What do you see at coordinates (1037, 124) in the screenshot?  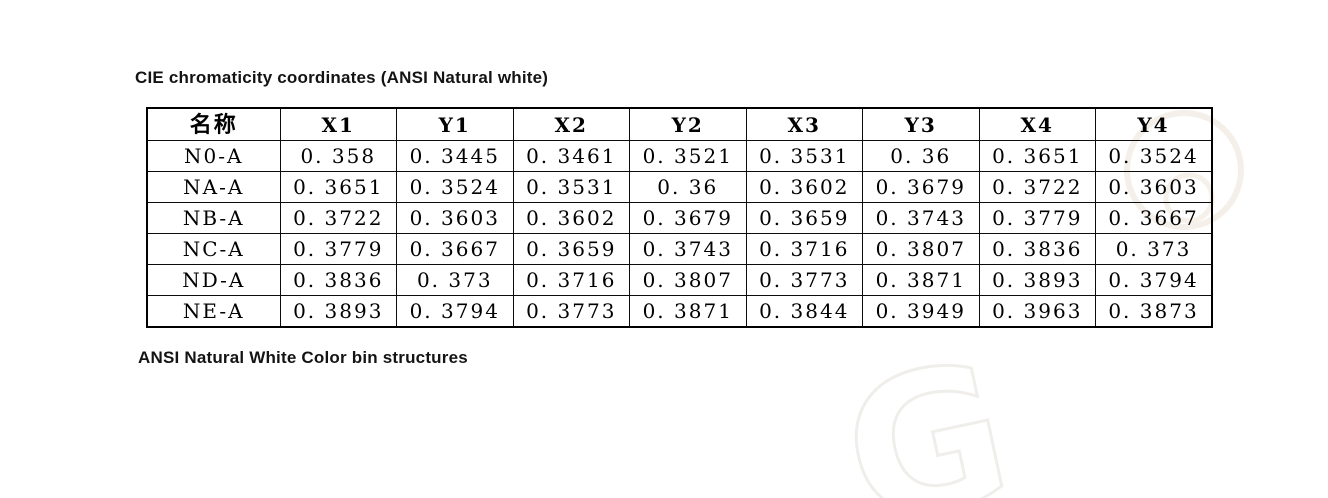 I see `column-header-x4: X4` at bounding box center [1037, 124].